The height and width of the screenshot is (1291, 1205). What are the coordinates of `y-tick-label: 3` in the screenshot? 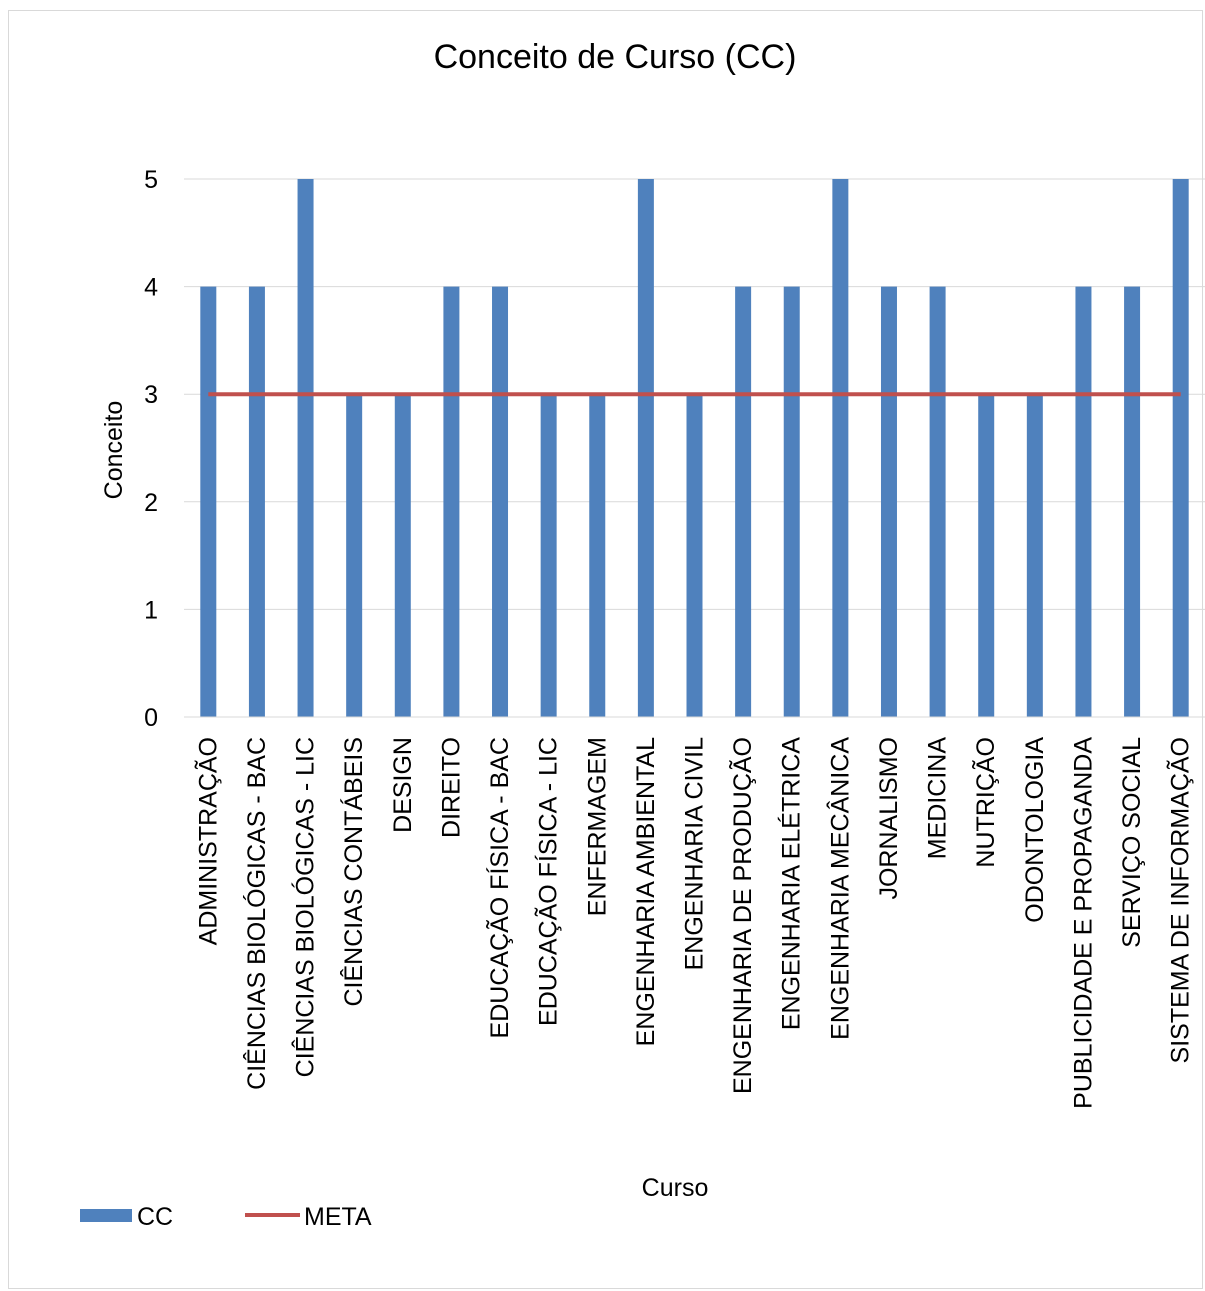 It's located at (151, 395).